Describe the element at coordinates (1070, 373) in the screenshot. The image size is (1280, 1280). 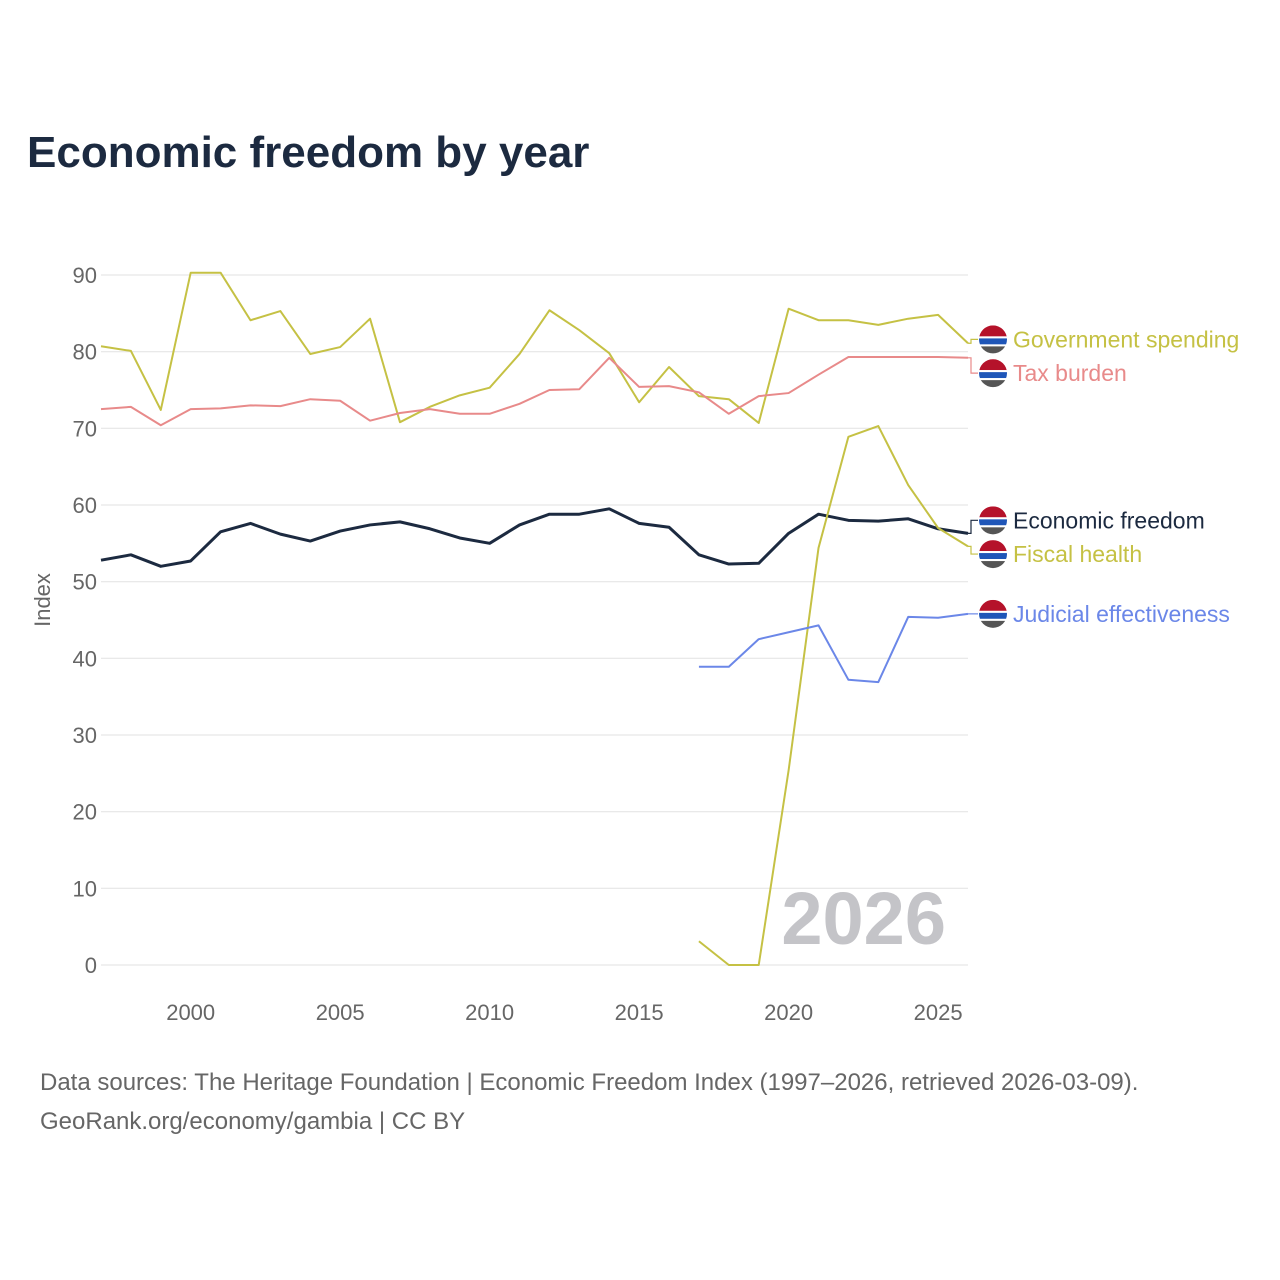
I see `legend-label: Tax burden` at that location.